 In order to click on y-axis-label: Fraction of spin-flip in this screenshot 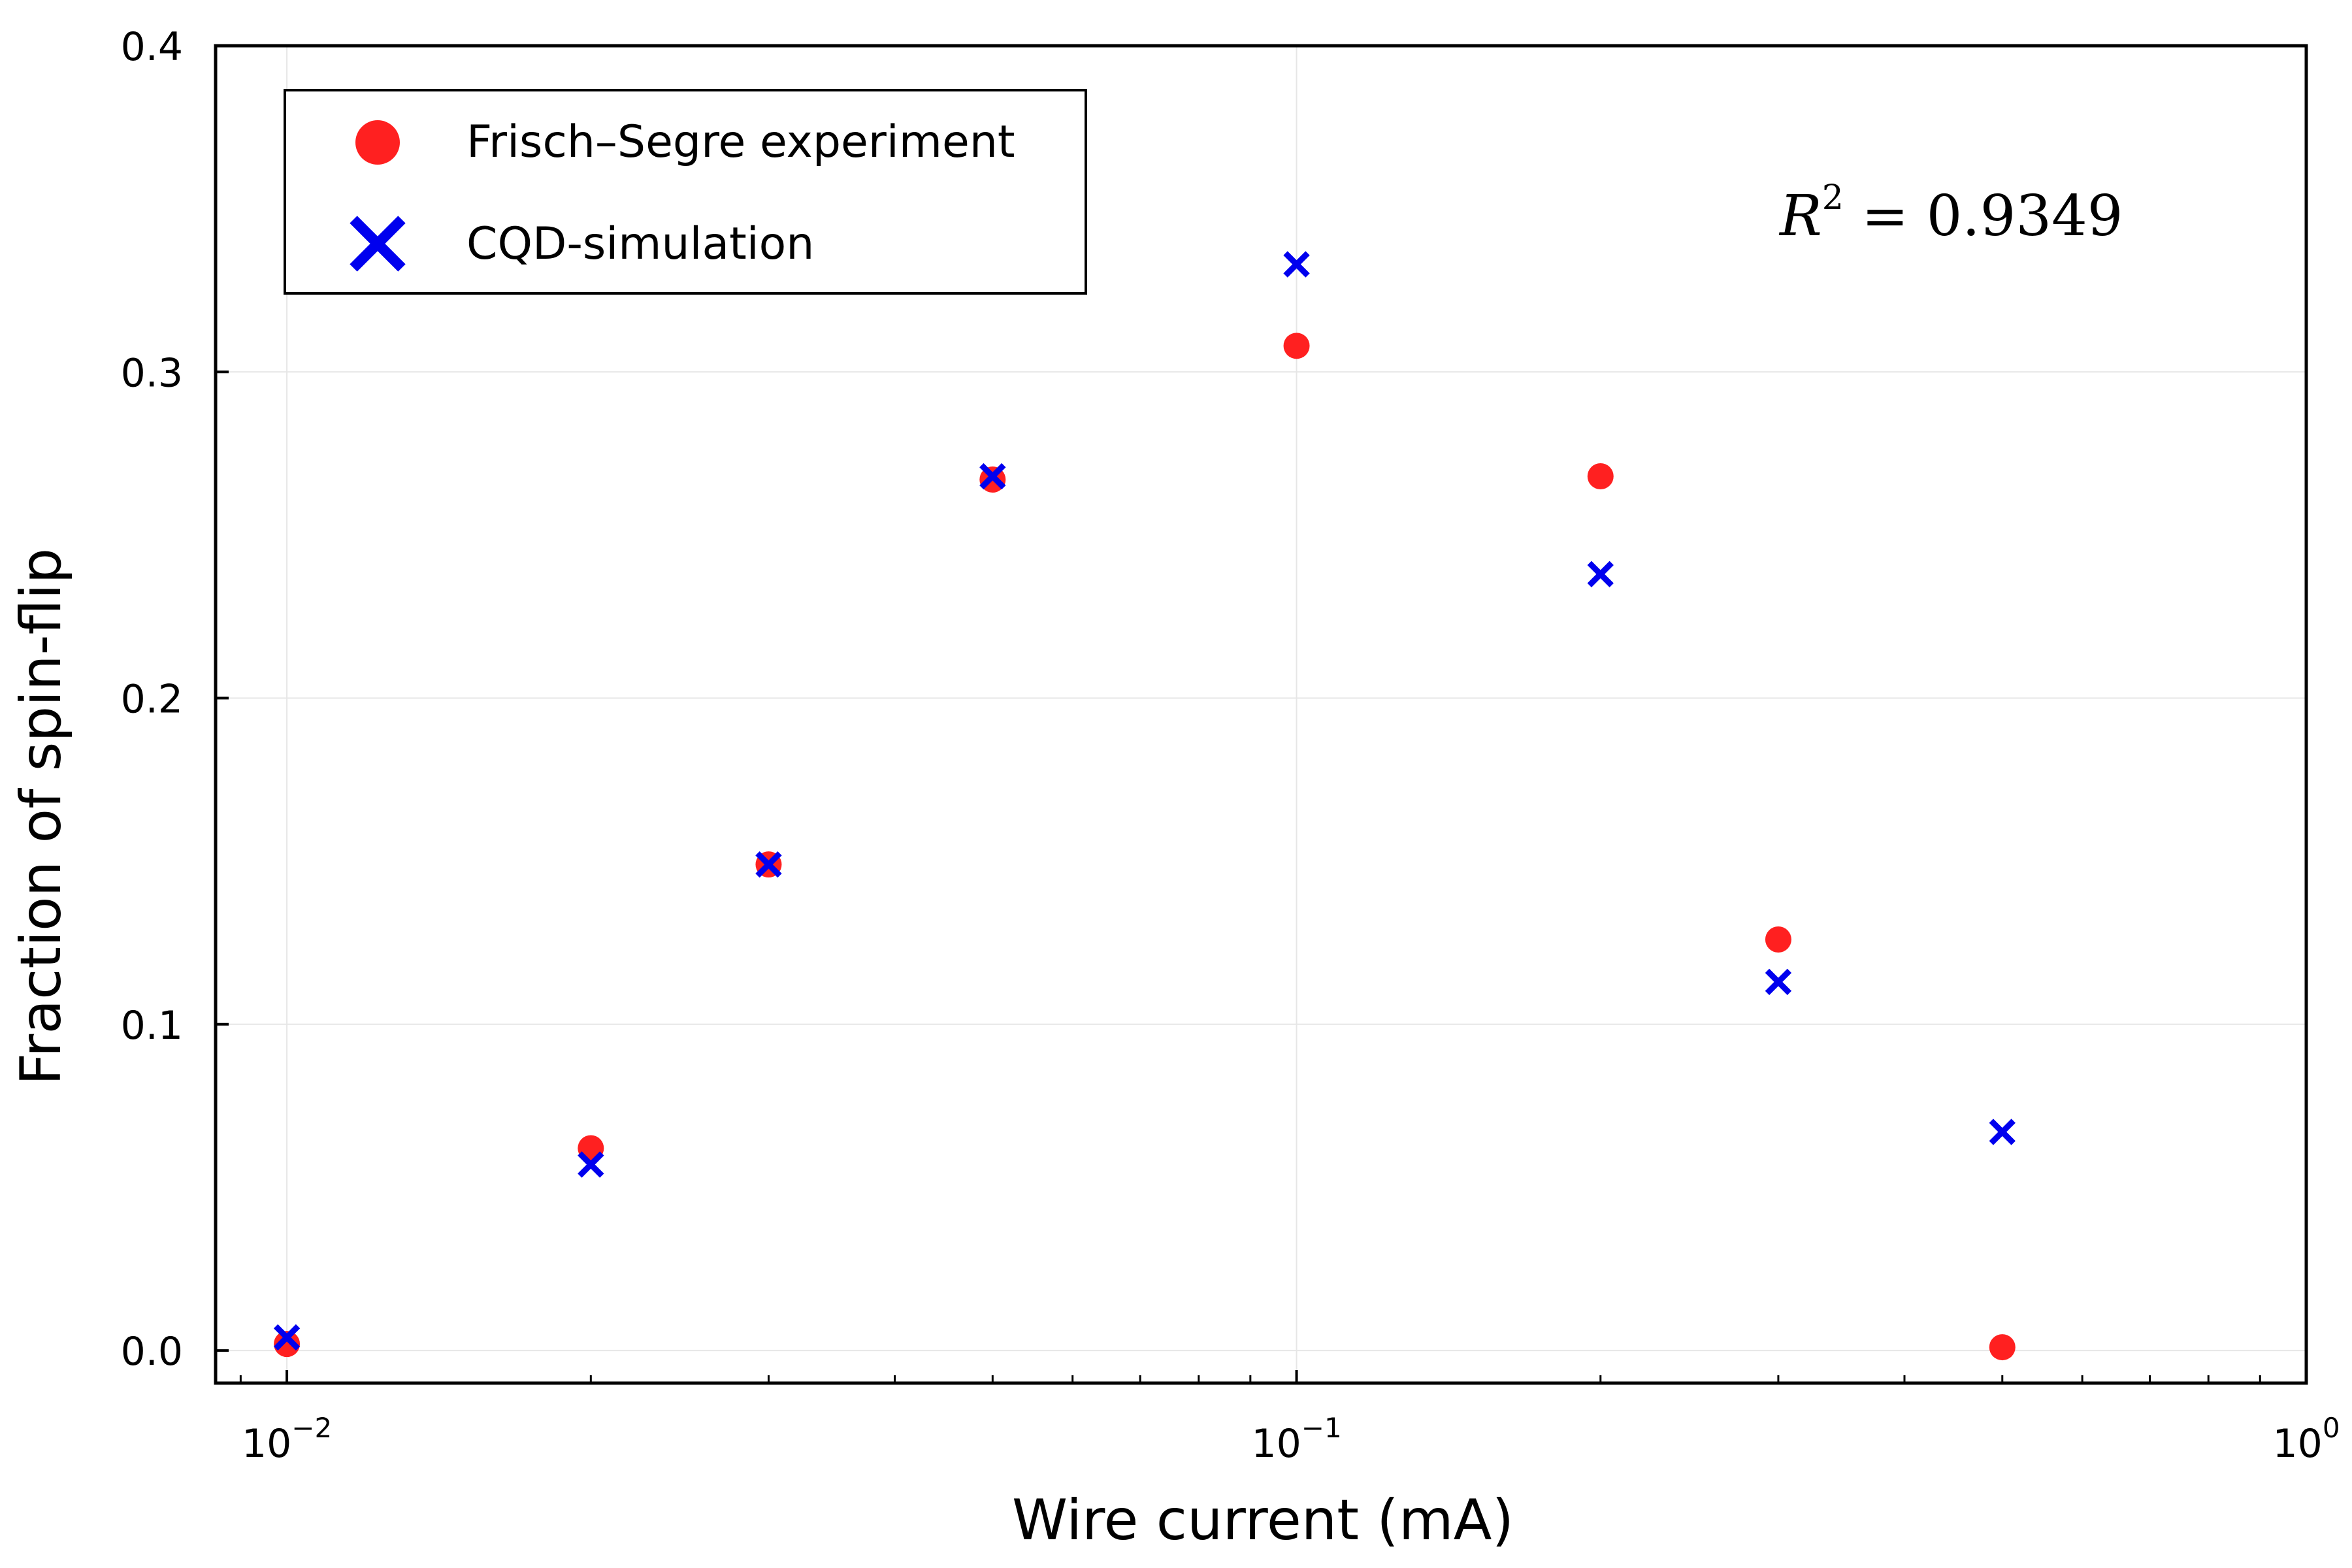, I will do `click(41, 816)`.